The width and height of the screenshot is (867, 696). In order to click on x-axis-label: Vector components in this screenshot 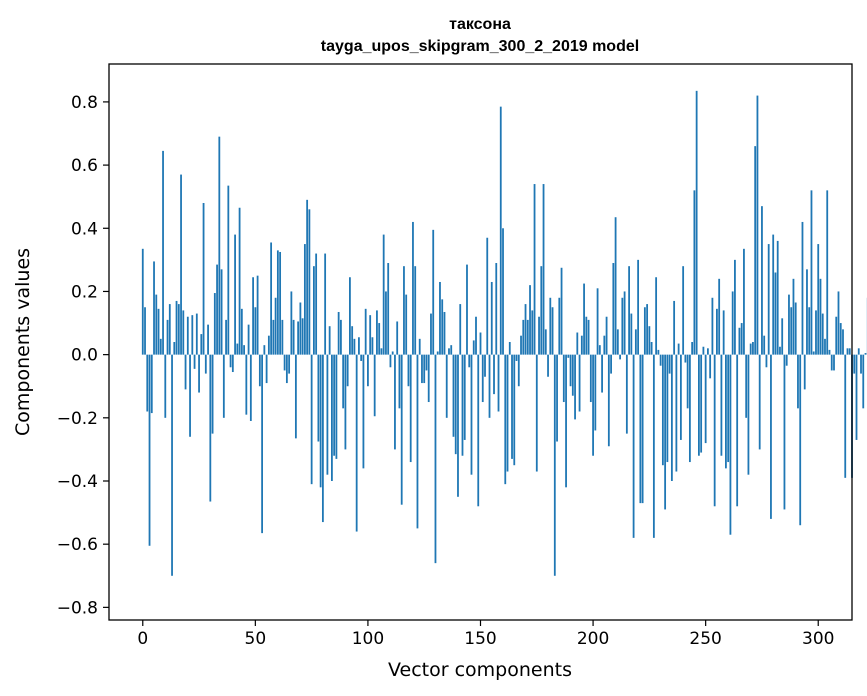, I will do `click(480, 670)`.